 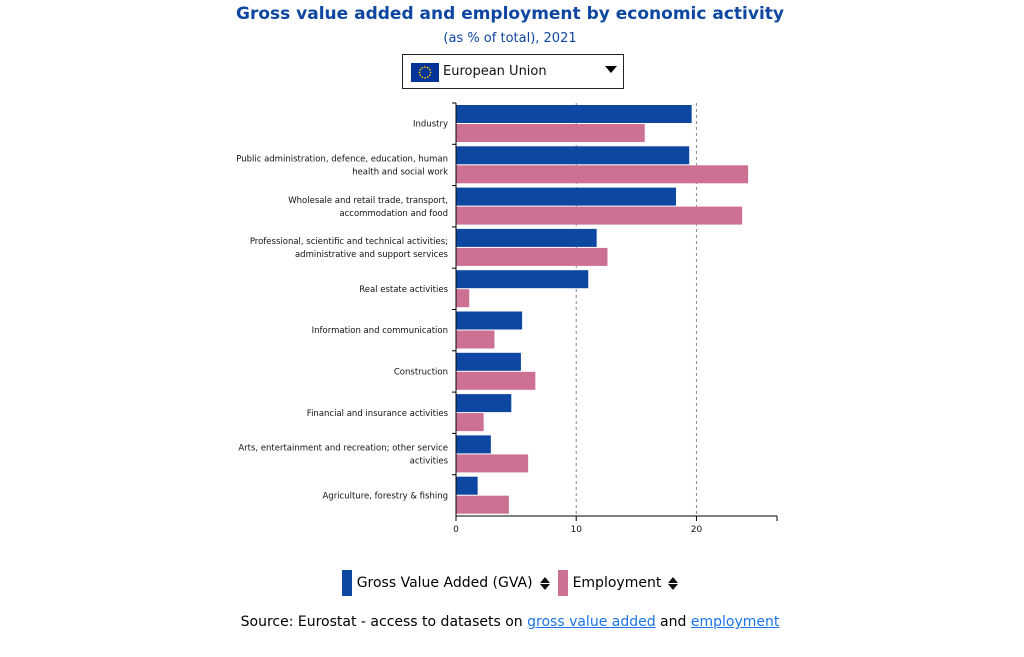 What do you see at coordinates (425, 72) in the screenshot?
I see `eu-flag-icon` at bounding box center [425, 72].